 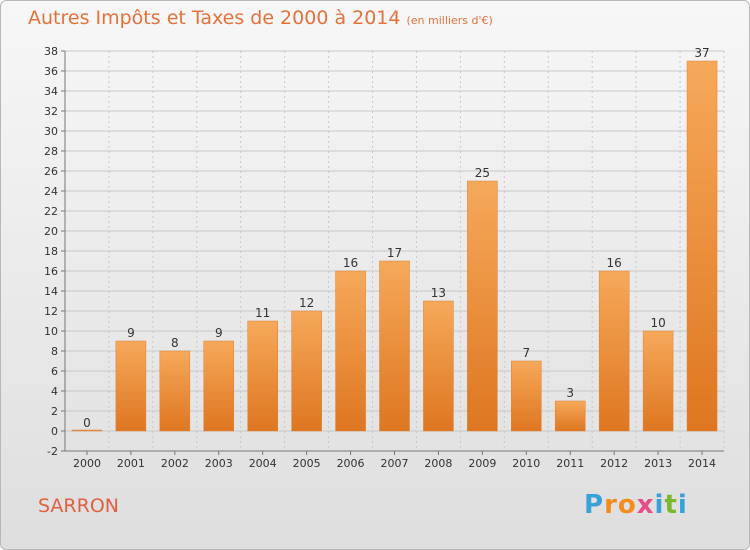 I want to click on data-label: 37, so click(x=701, y=53).